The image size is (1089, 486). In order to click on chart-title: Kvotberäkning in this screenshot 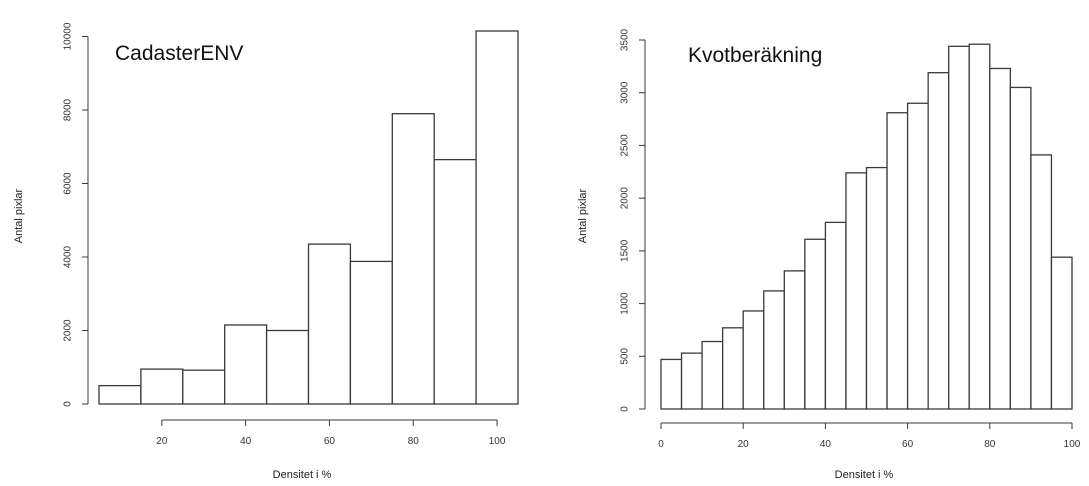, I will do `click(755, 55)`.